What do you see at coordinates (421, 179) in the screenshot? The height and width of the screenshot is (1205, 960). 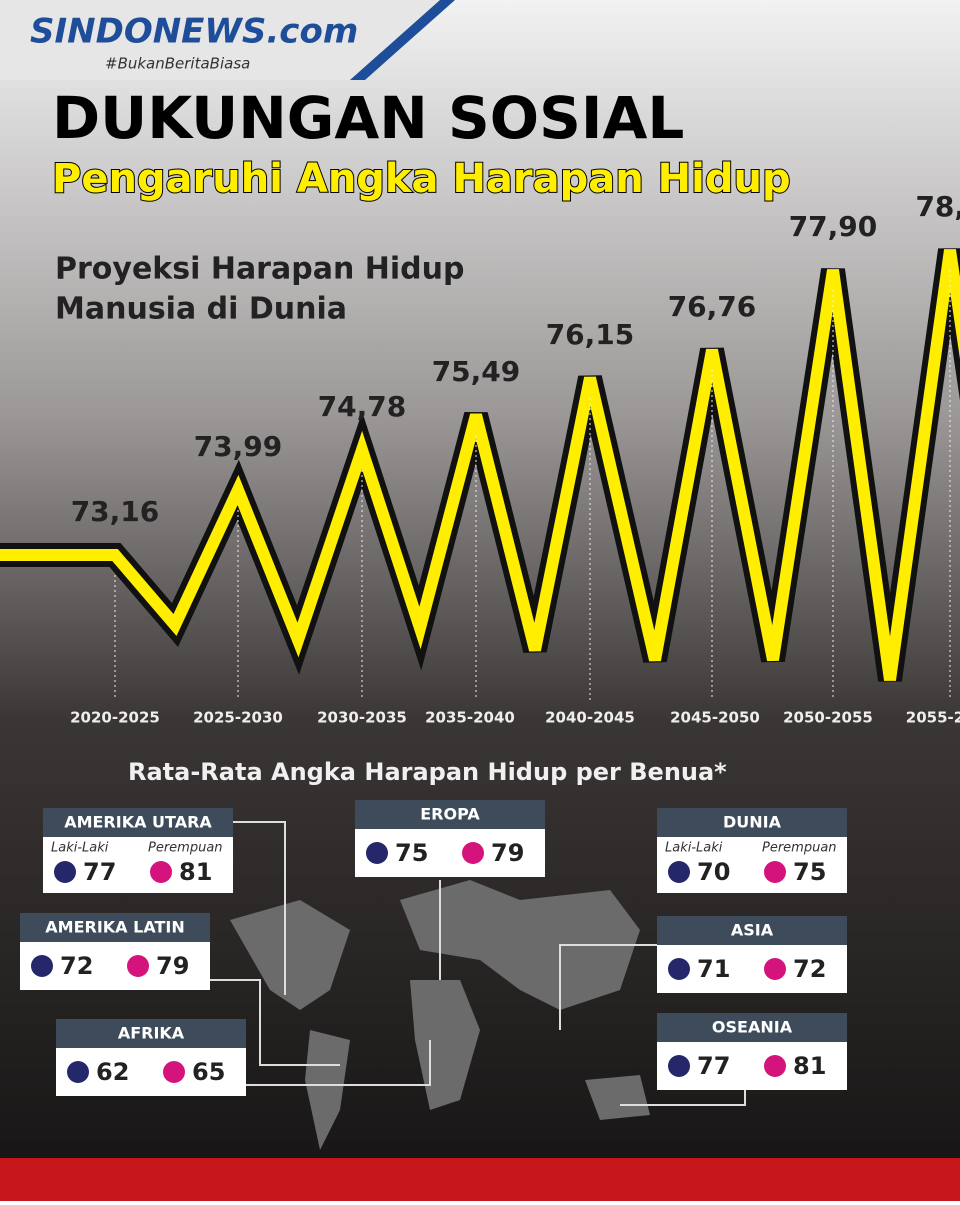 I see `subtitle: Pengaruhi Angka Harapan Hidup` at bounding box center [421, 179].